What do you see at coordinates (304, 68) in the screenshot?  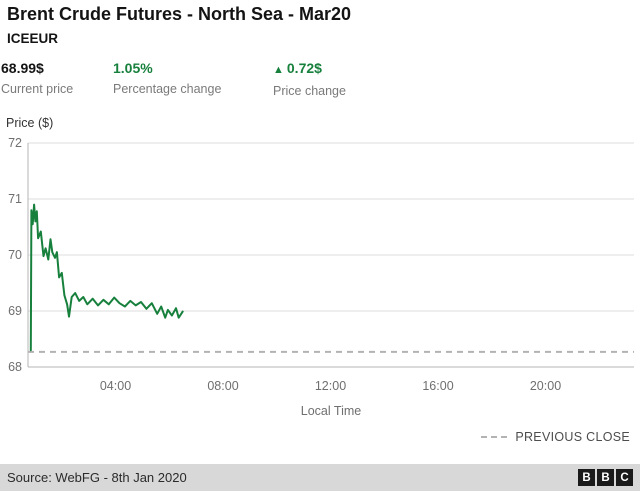 I see `price-change-amount: 0.72$` at bounding box center [304, 68].